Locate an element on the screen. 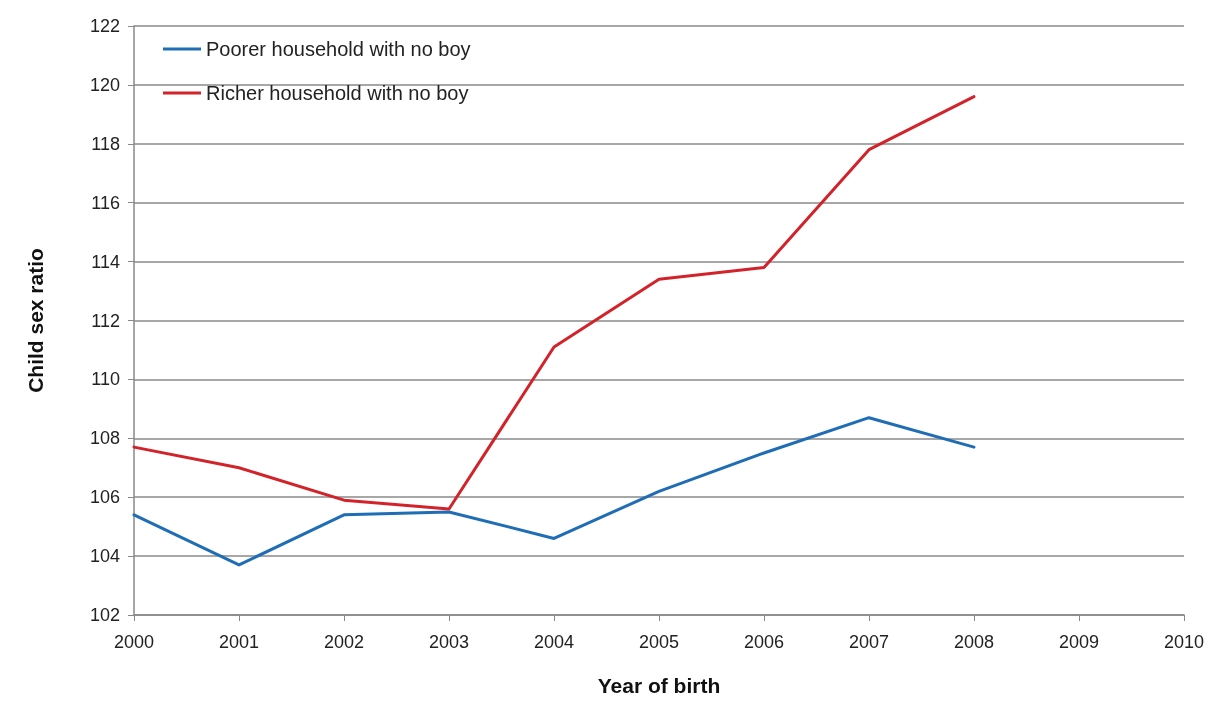 The image size is (1215, 719). legend-label: Richer household with no boy is located at coordinates (337, 93).